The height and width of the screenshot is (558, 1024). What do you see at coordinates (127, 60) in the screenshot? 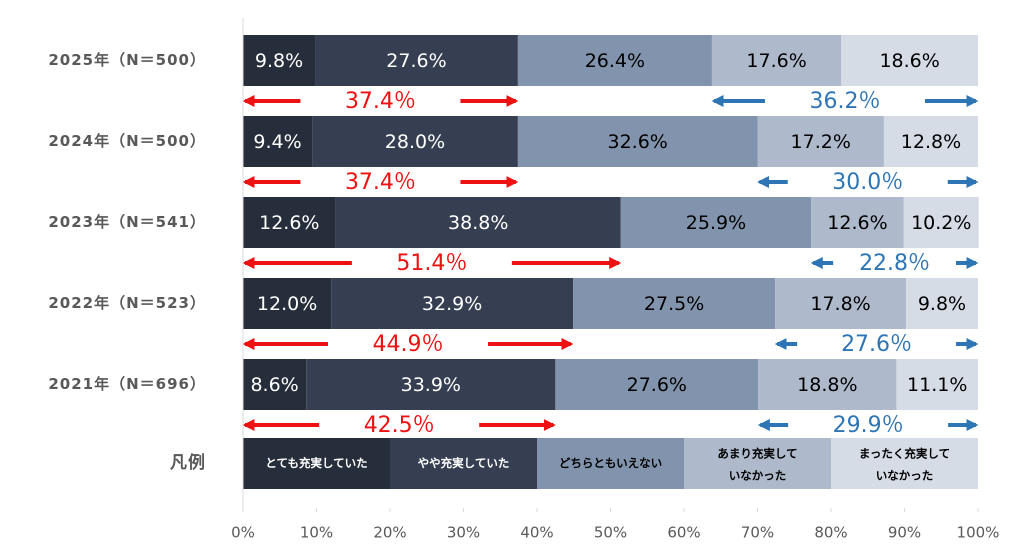
I see `category-label: 2025年（N＝500）` at bounding box center [127, 60].